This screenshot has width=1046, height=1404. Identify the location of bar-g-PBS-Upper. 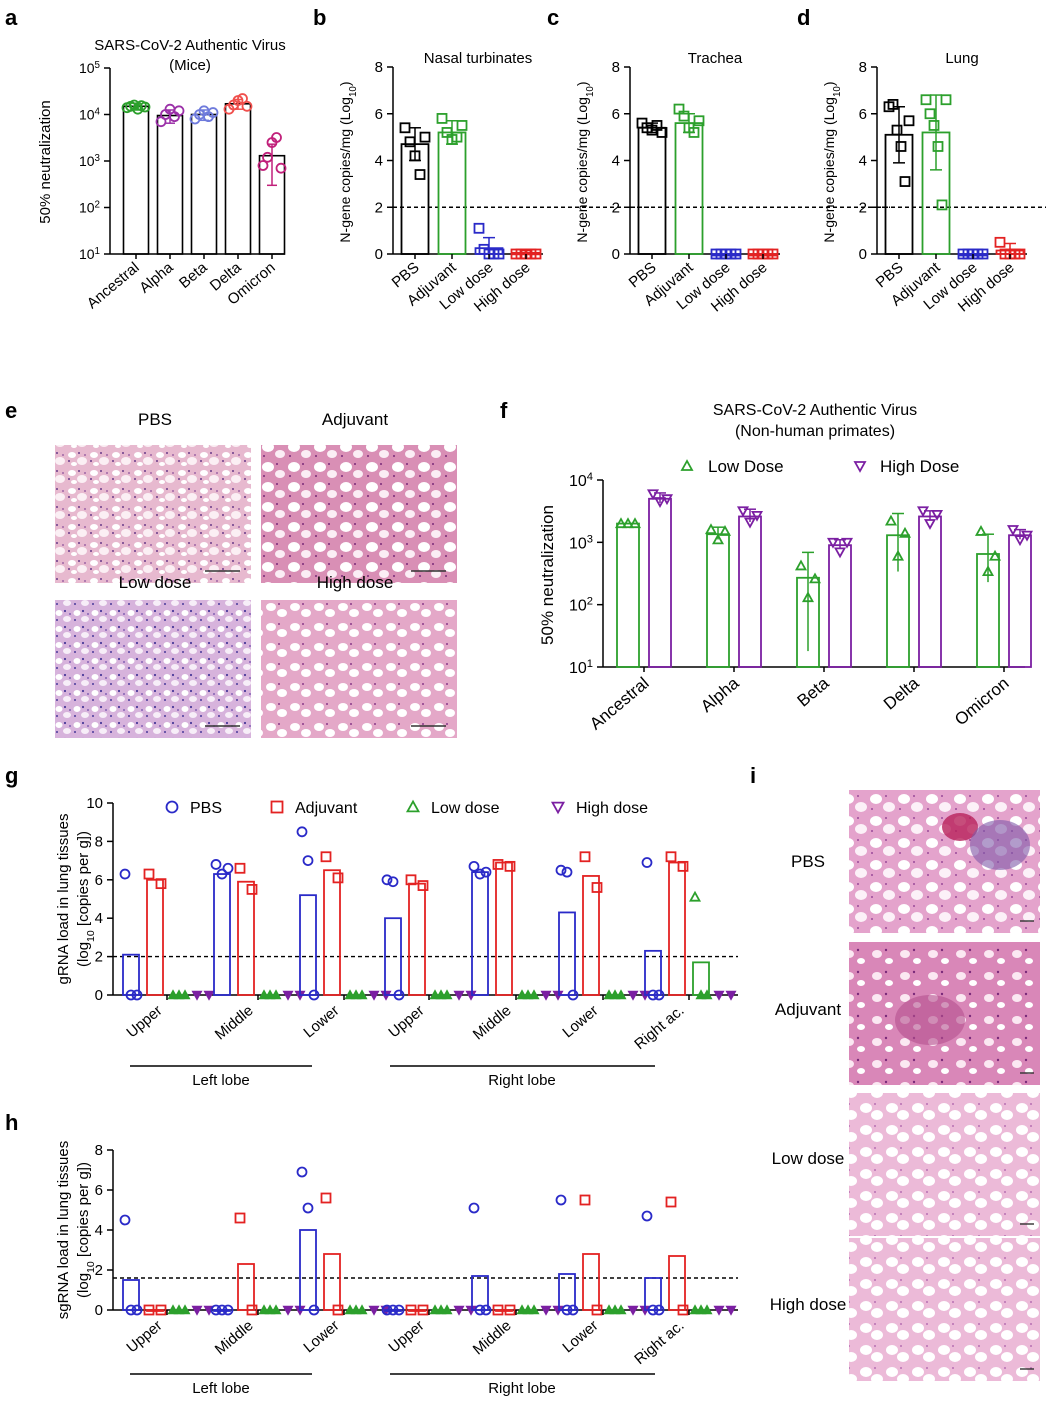
(393, 956).